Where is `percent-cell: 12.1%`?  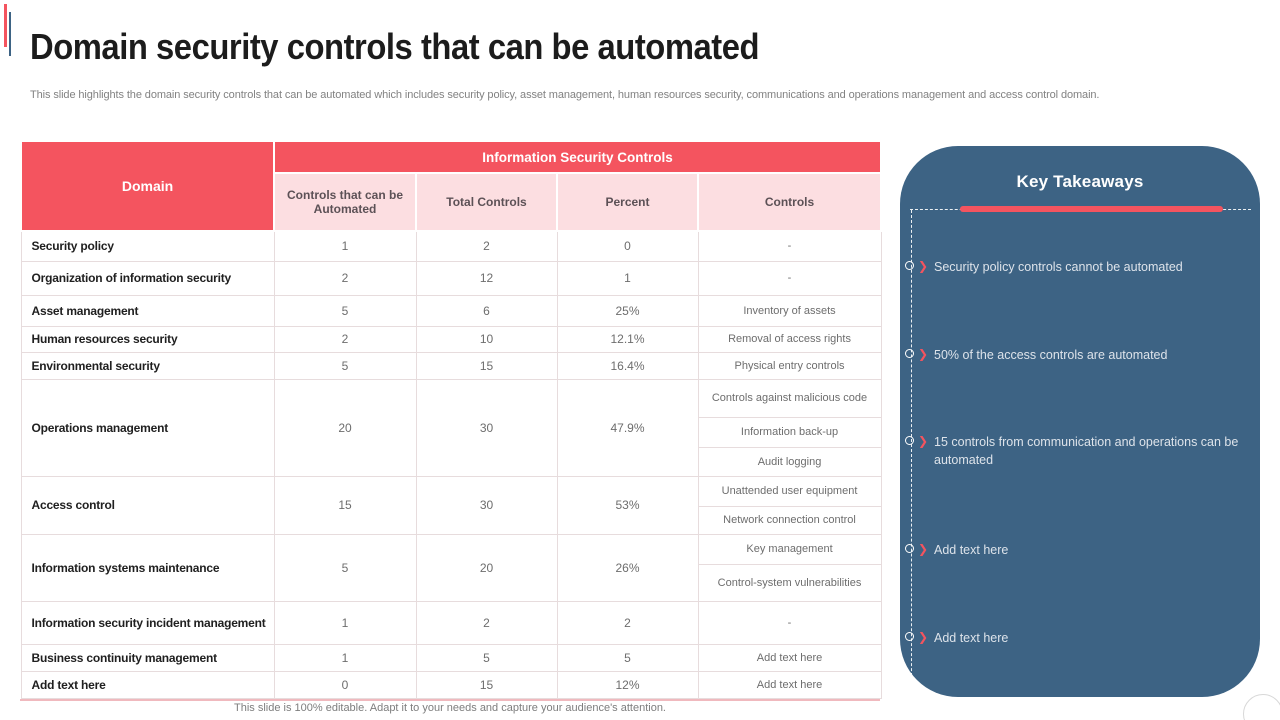 percent-cell: 12.1% is located at coordinates (627, 339).